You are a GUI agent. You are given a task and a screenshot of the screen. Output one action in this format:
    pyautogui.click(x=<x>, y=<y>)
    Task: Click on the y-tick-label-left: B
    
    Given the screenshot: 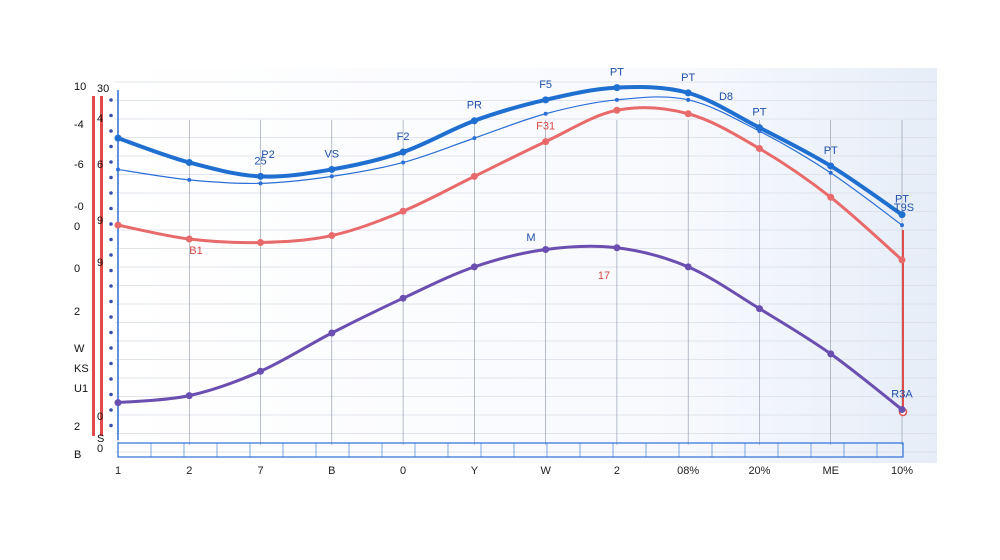 What is the action you would take?
    pyautogui.click(x=77, y=455)
    